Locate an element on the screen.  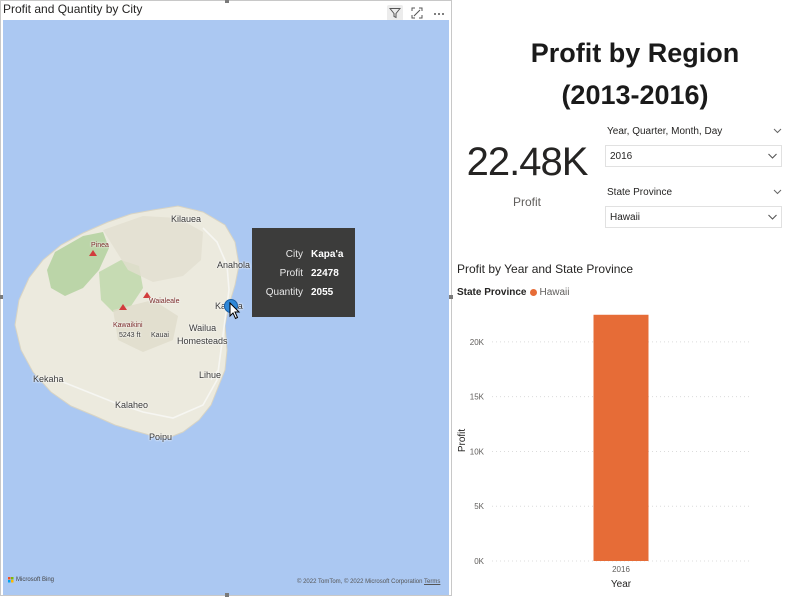
place-label: Pinea is located at coordinates (100, 245).